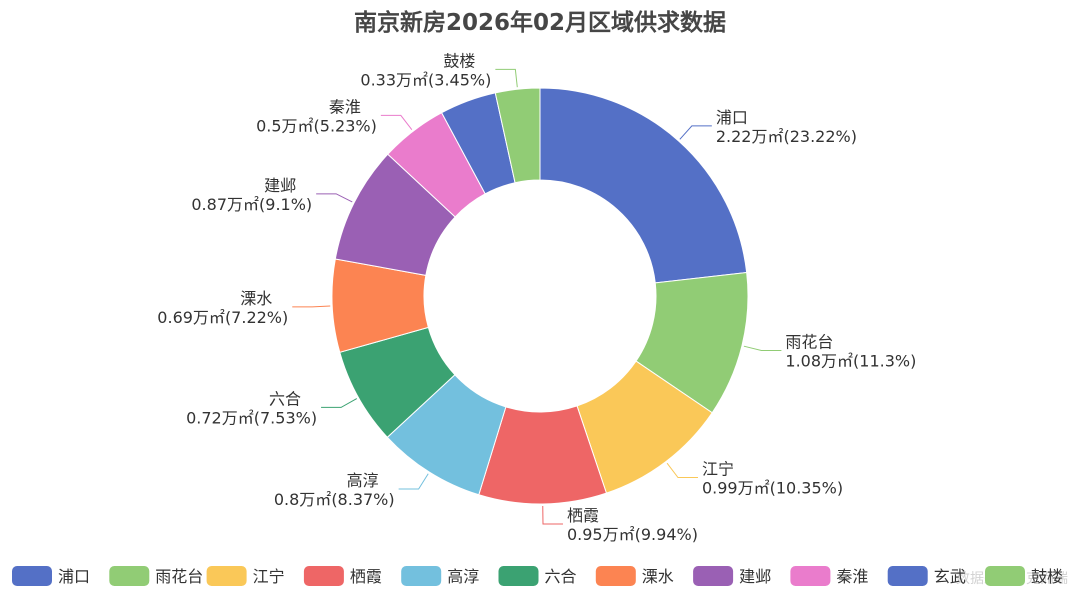  I want to click on legend-item-4: 栖霞, so click(342, 576).